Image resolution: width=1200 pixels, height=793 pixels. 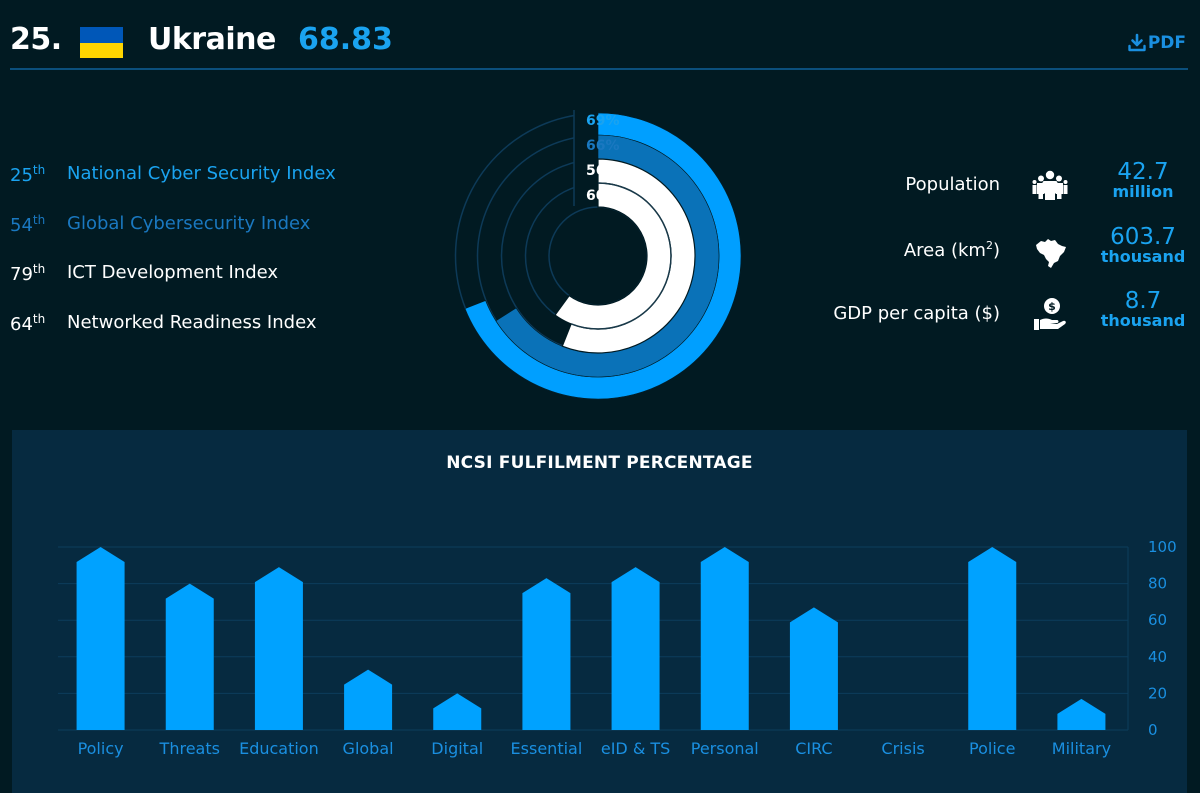 What do you see at coordinates (951, 249) in the screenshot?
I see `stat-label: Area (km2)` at bounding box center [951, 249].